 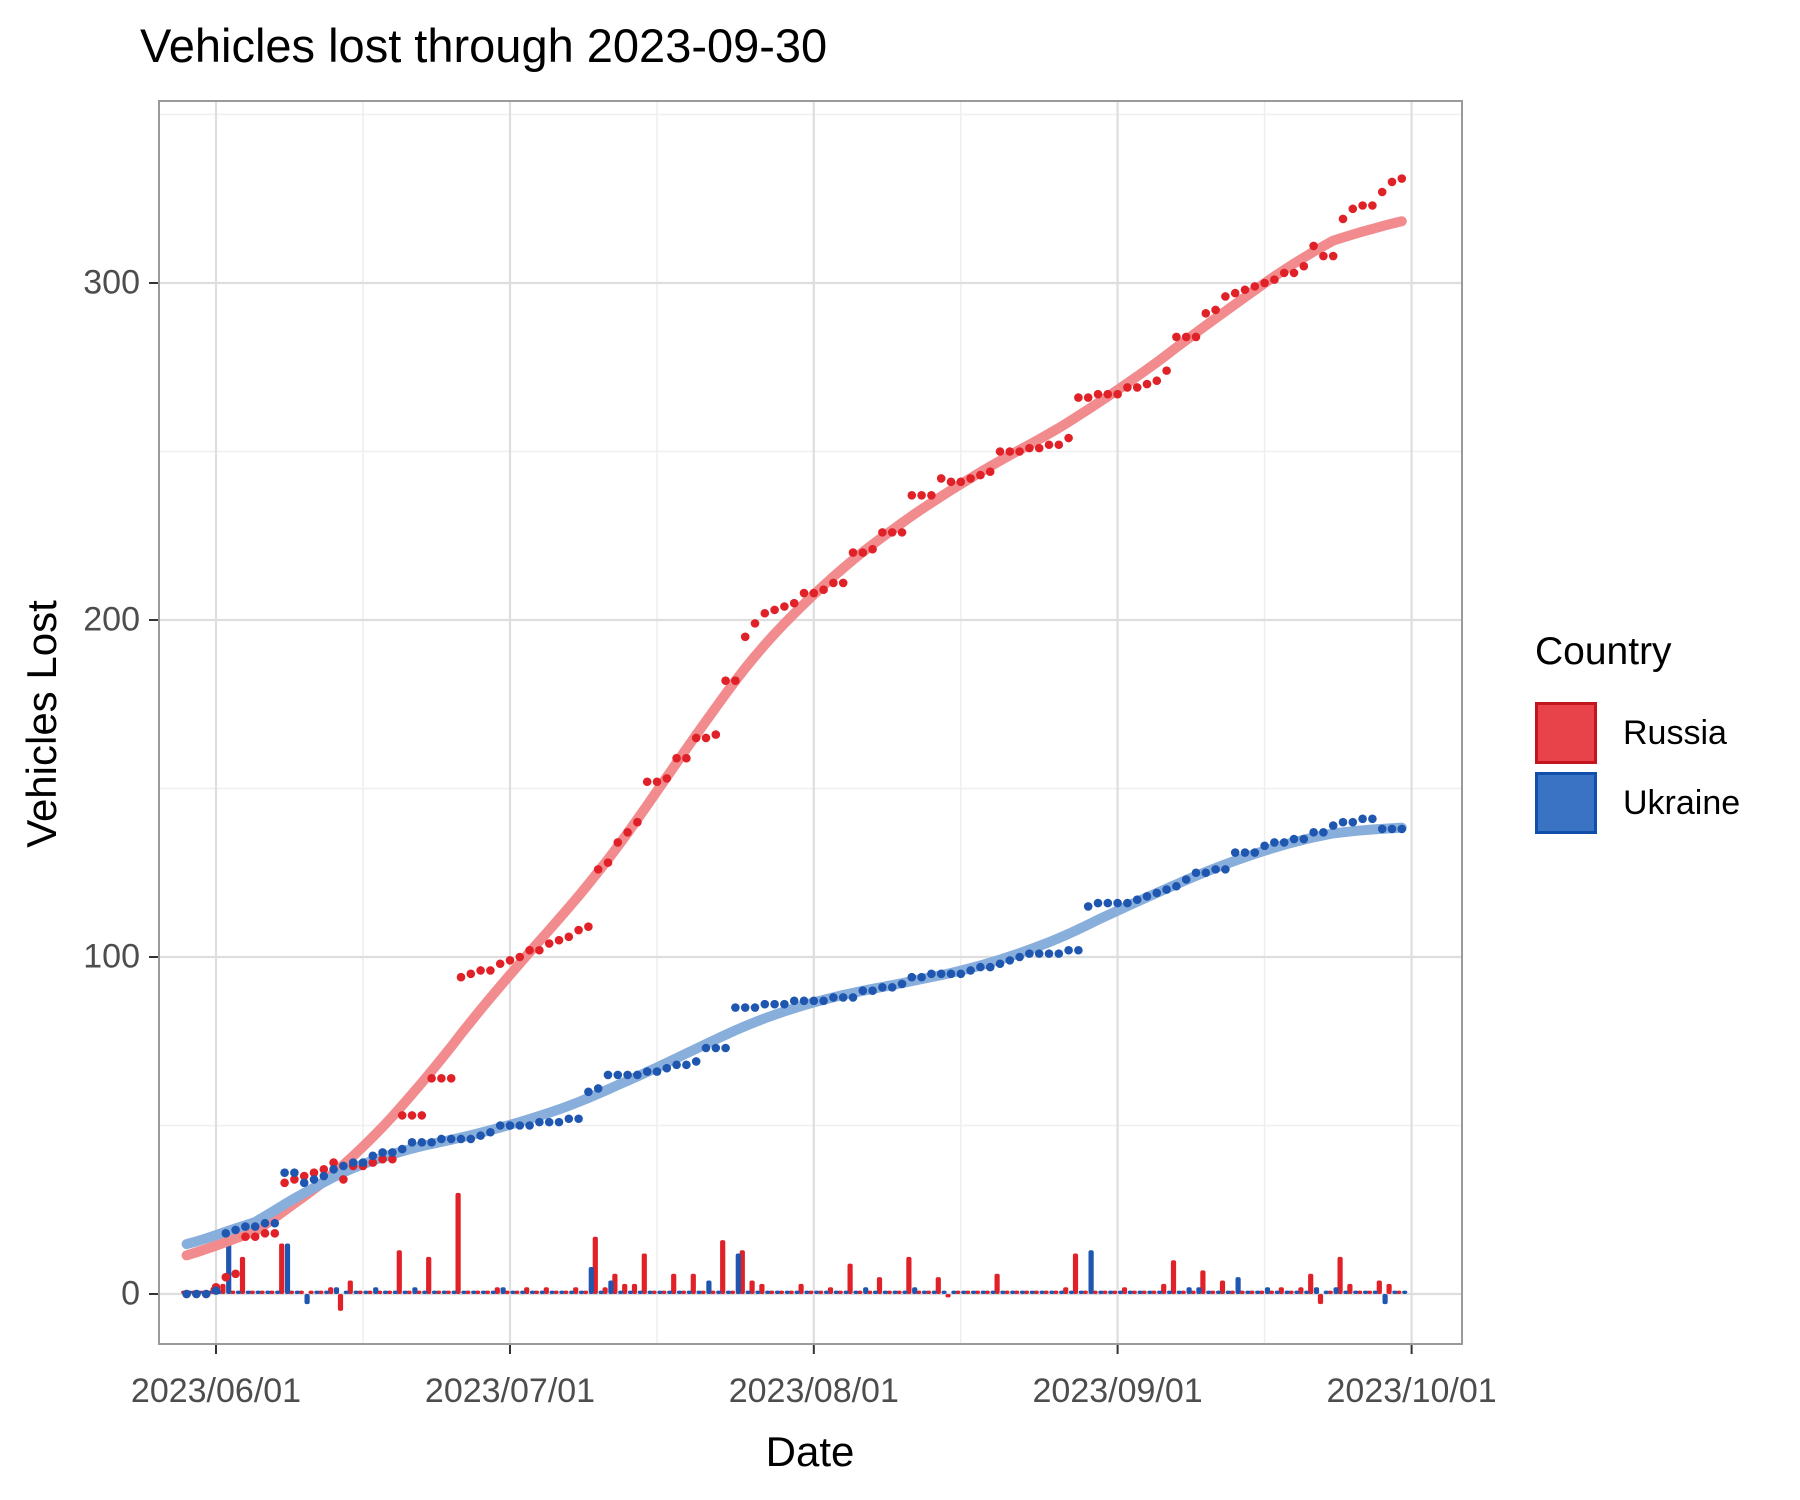 What do you see at coordinates (510, 1391) in the screenshot?
I see `x-tick-label: 2023/07/01` at bounding box center [510, 1391].